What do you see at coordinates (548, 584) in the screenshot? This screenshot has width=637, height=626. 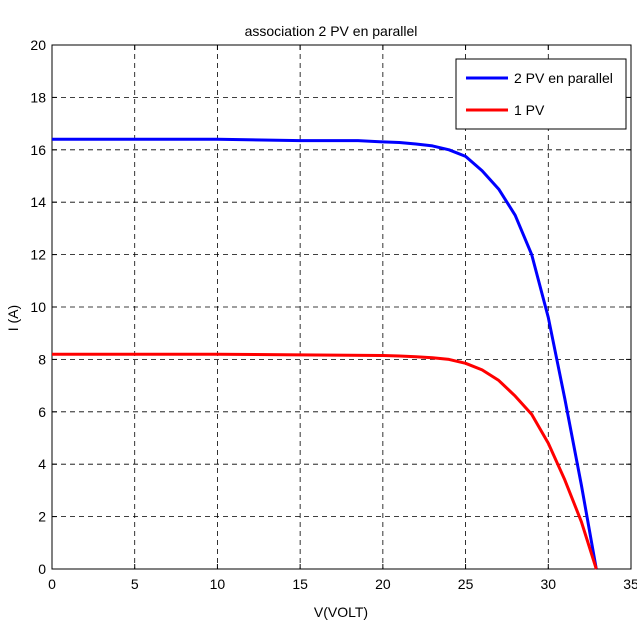 I see `x-tick-label: 30` at bounding box center [548, 584].